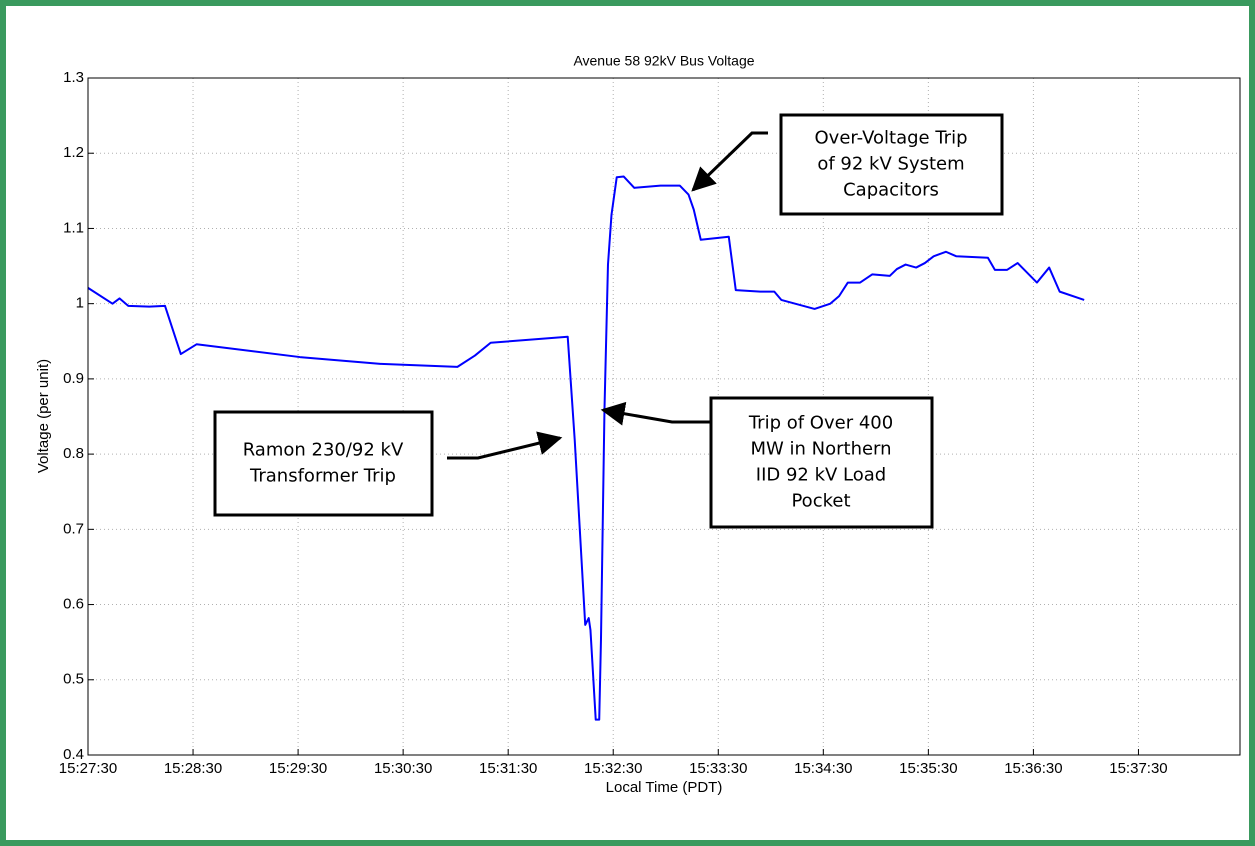  I want to click on y-tick-label: 1.1, so click(73, 227).